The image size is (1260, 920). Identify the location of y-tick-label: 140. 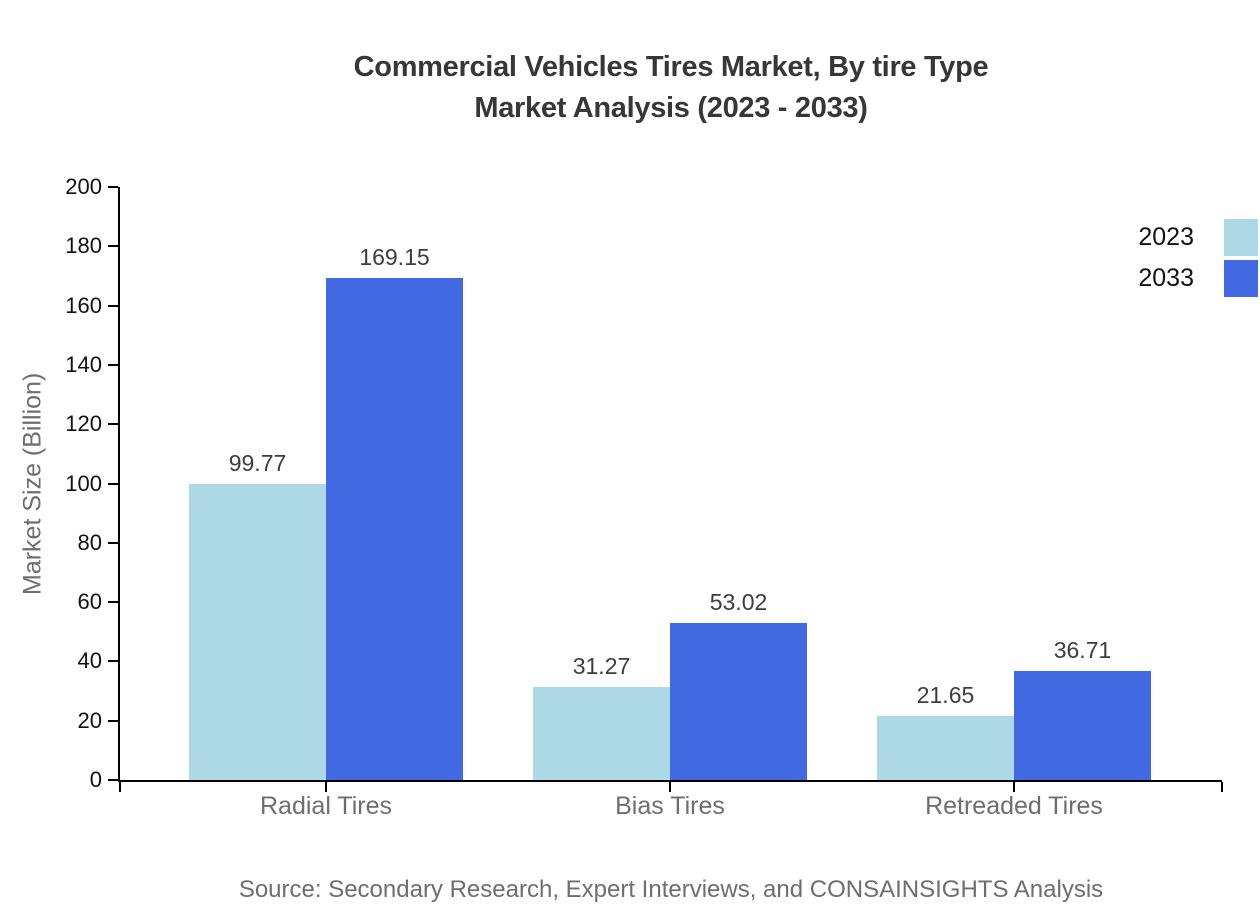
(83, 364).